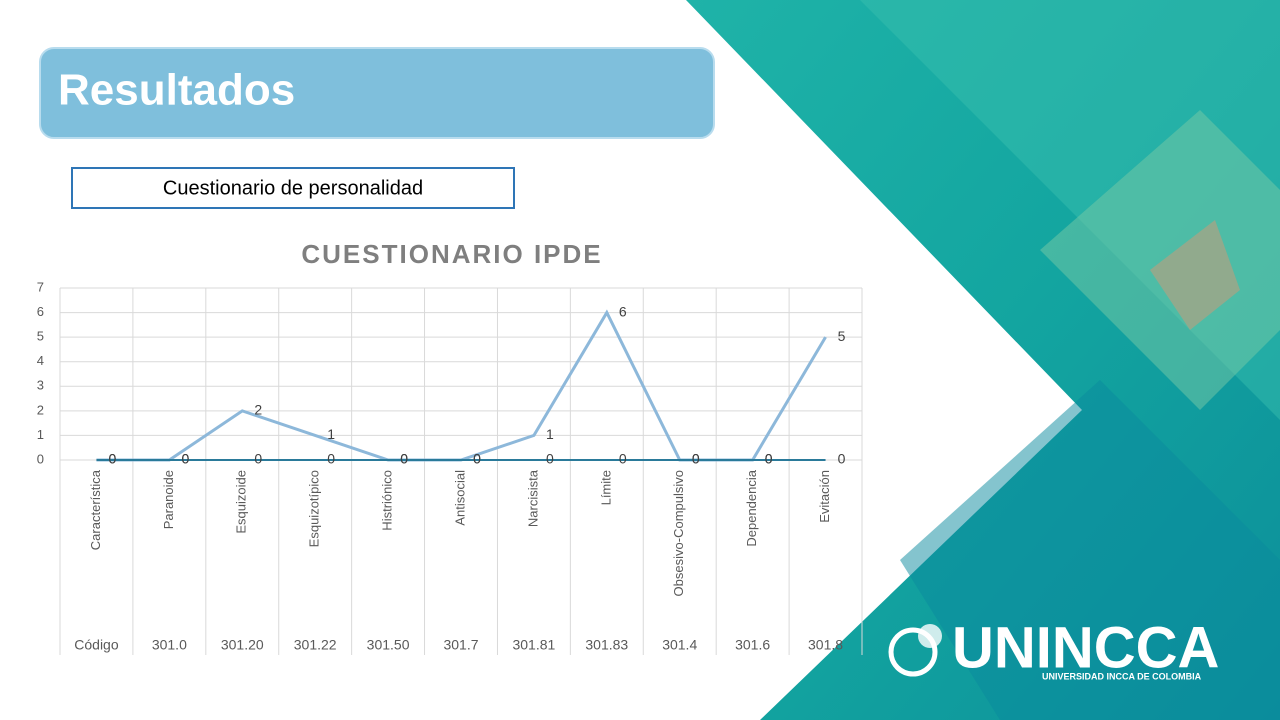  I want to click on x-code-label: 301.7, so click(460, 645).